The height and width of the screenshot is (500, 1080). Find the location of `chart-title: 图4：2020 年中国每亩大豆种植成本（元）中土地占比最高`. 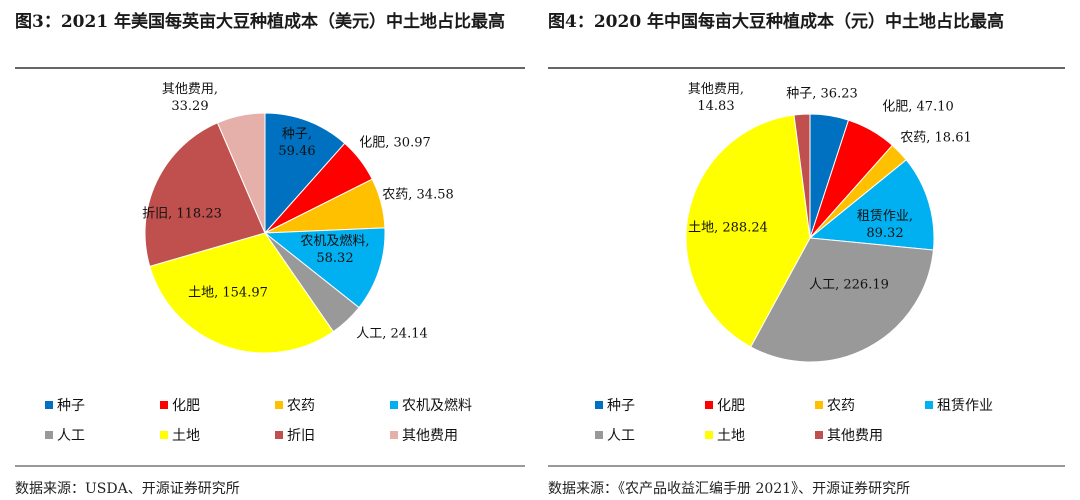

chart-title: 图4：2020 年中国每亩大豆种植成本（元）中土地占比最高 is located at coordinates (776, 22).